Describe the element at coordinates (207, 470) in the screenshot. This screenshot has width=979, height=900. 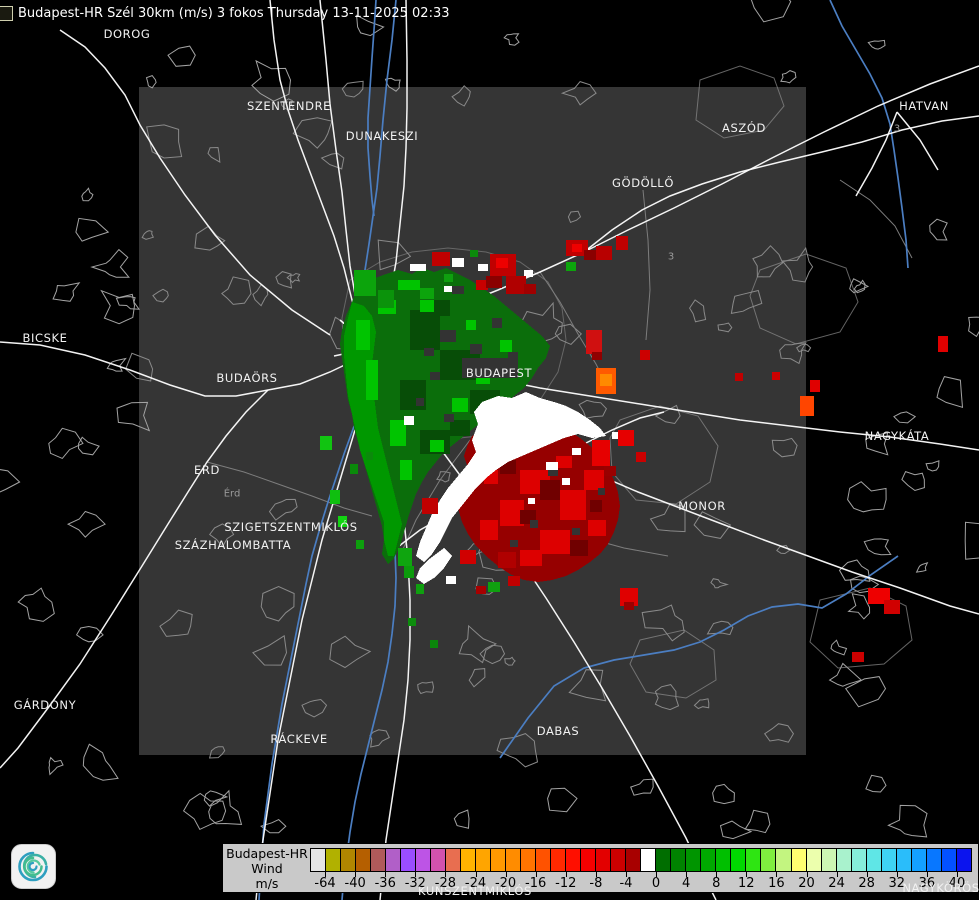
I see `map-label-erd: ERD` at that location.